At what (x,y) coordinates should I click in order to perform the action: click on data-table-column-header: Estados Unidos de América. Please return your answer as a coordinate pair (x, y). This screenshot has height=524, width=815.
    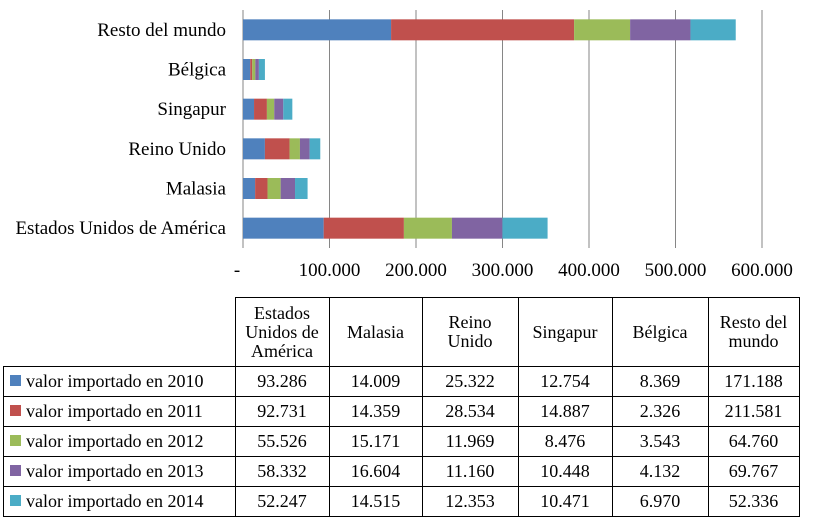
    Looking at the image, I should click on (282, 332).